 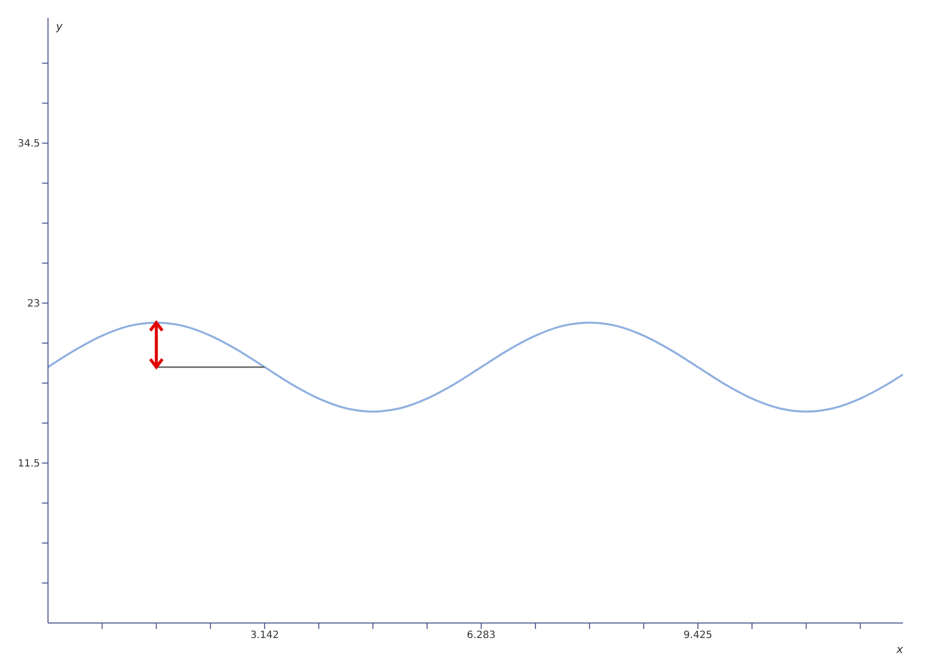 What do you see at coordinates (481, 636) in the screenshot?
I see `x-tick-label: 6.283` at bounding box center [481, 636].